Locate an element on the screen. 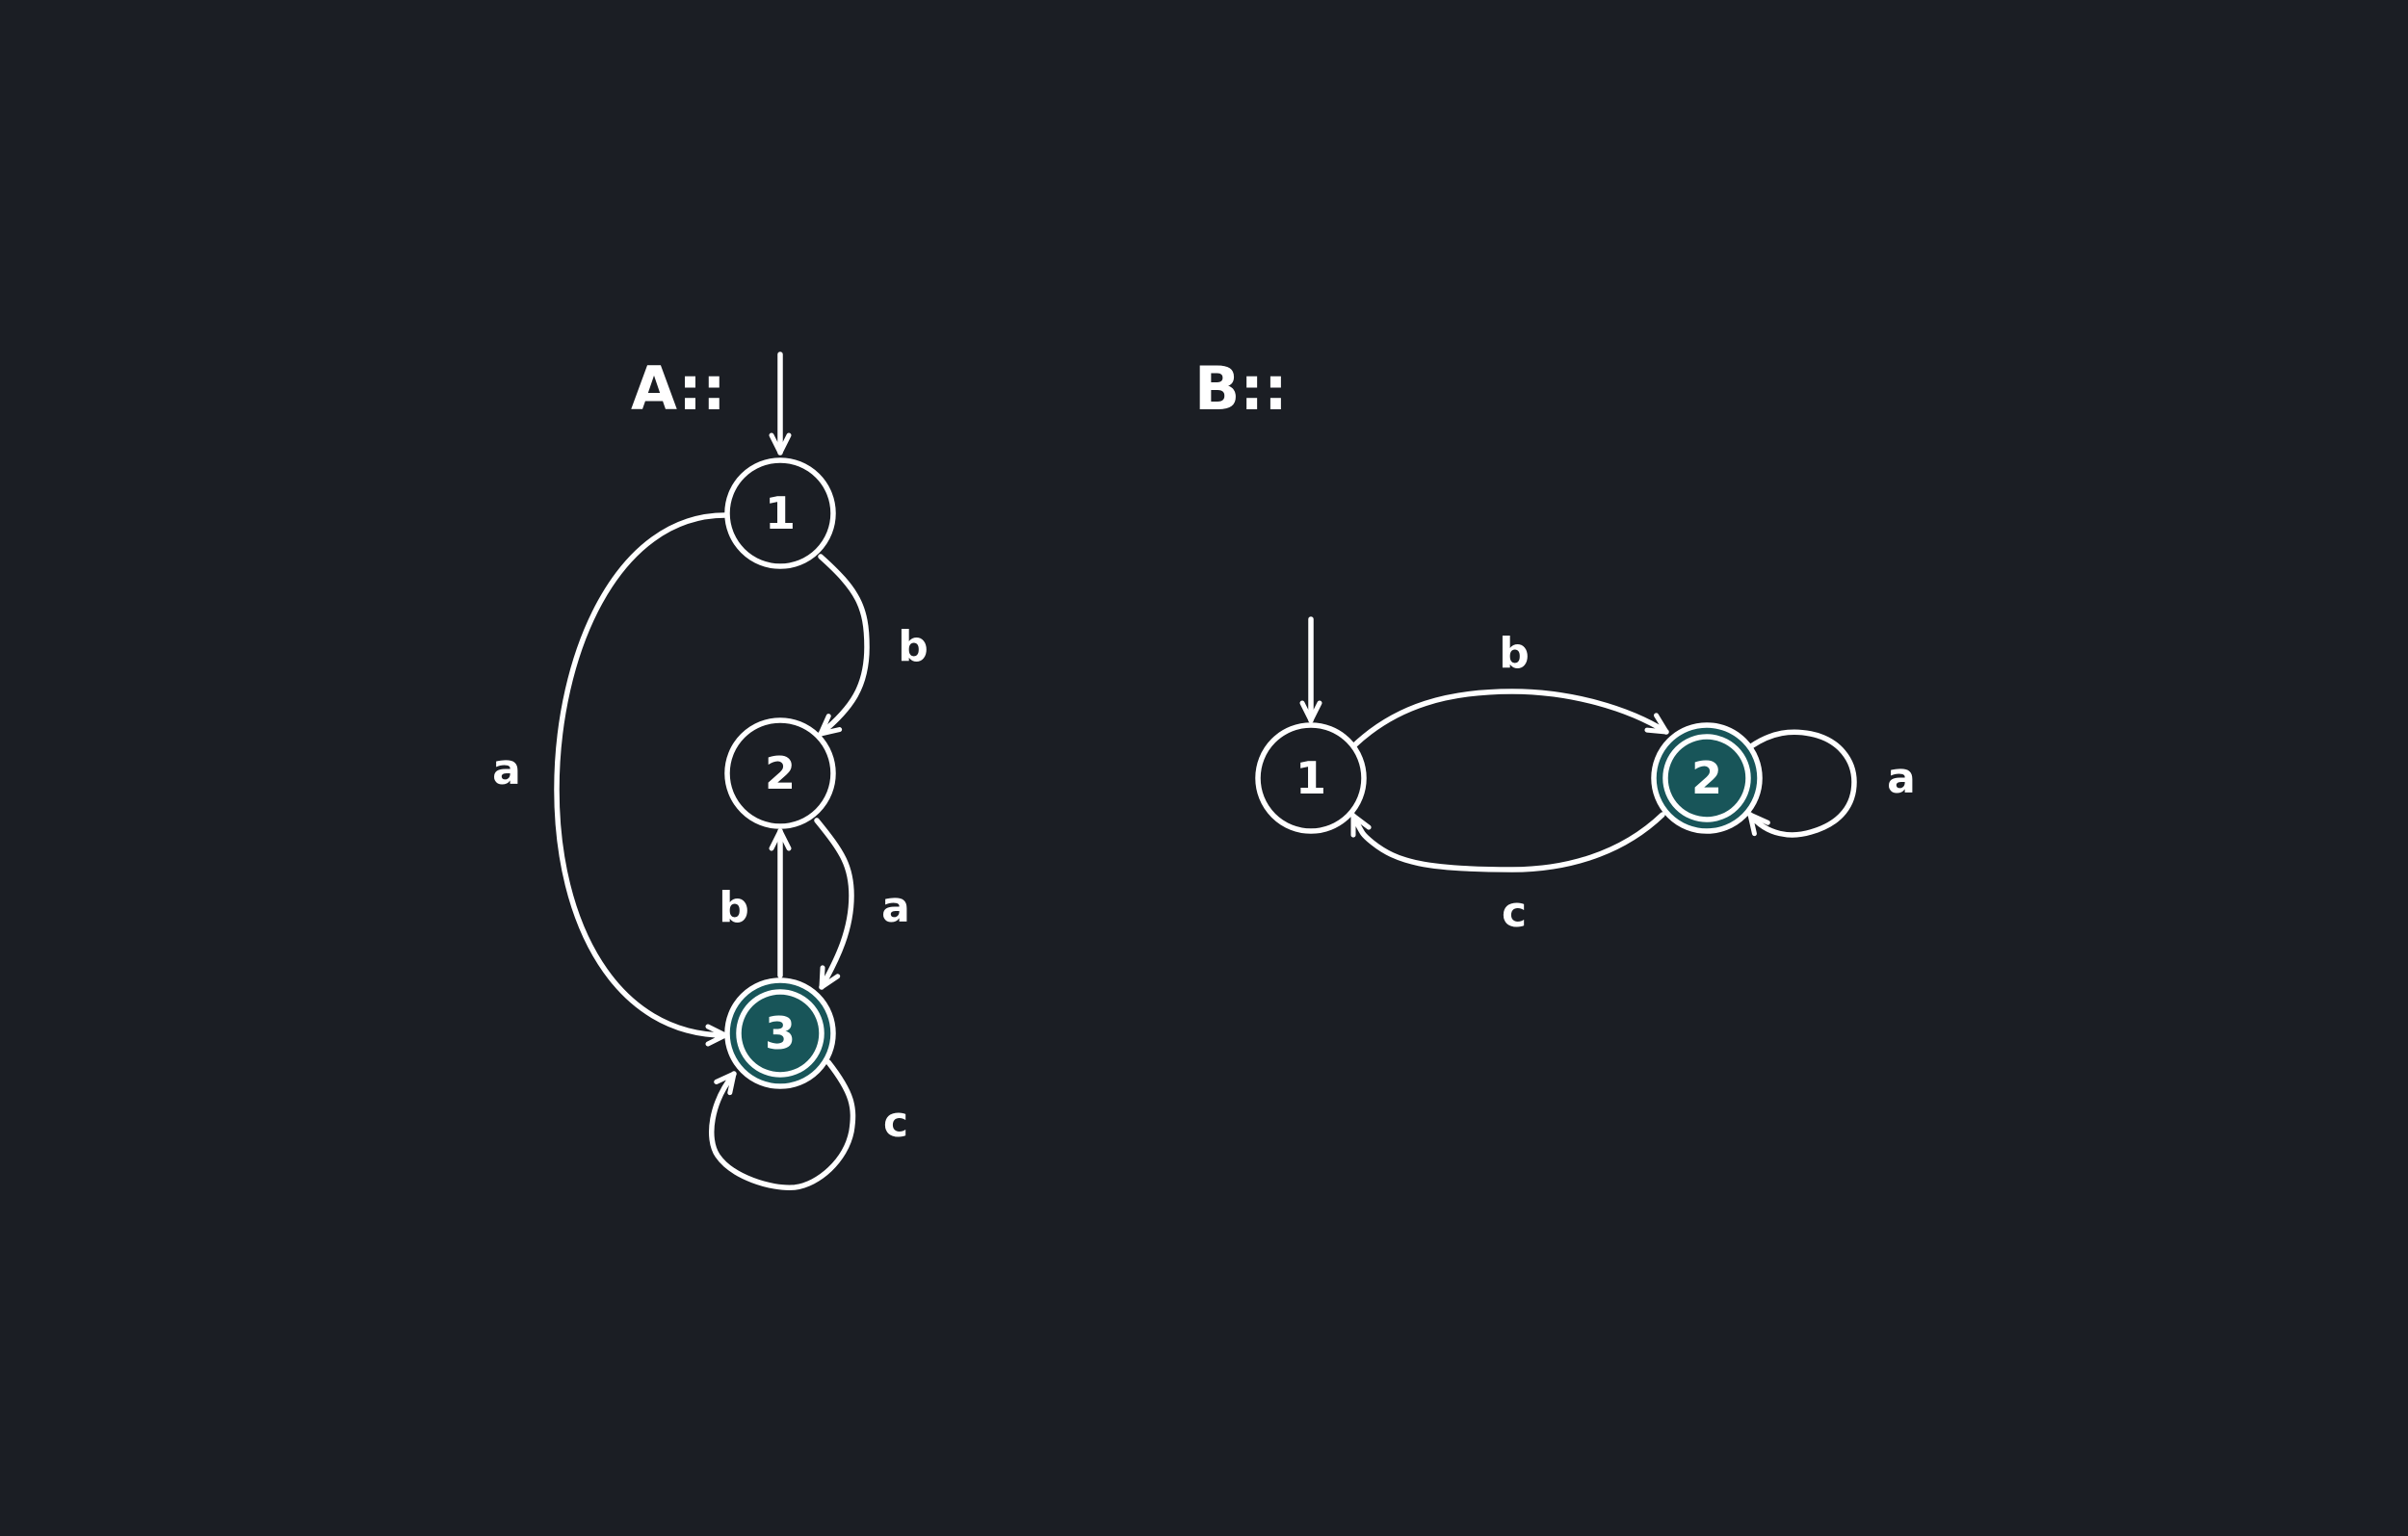  automaton-b-state-1: 1 is located at coordinates (1311, 778).